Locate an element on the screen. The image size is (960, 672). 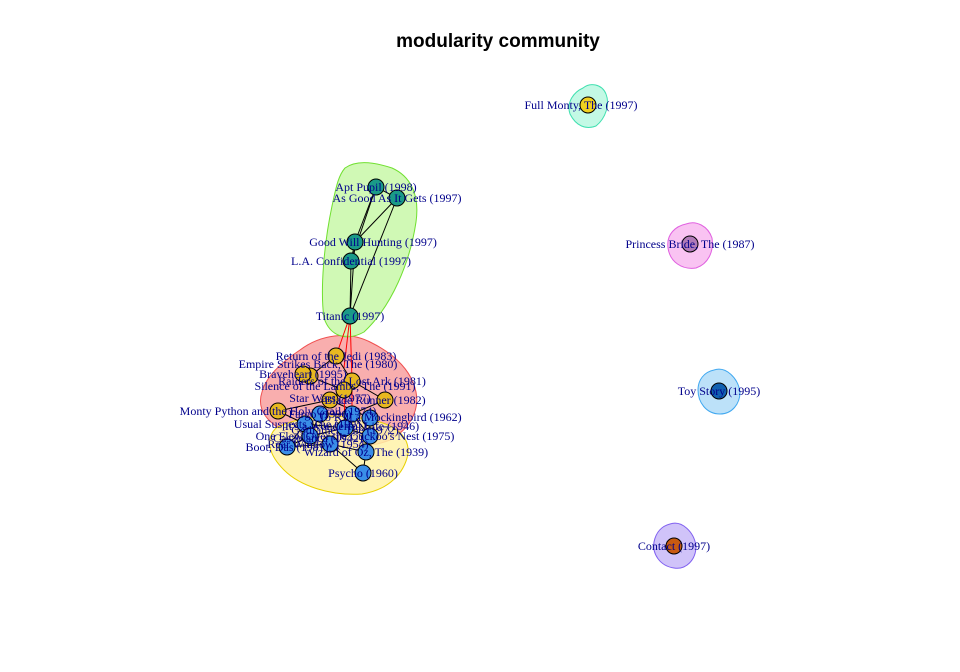
node-to-kill-a-mockingbird is located at coordinates (370, 418).